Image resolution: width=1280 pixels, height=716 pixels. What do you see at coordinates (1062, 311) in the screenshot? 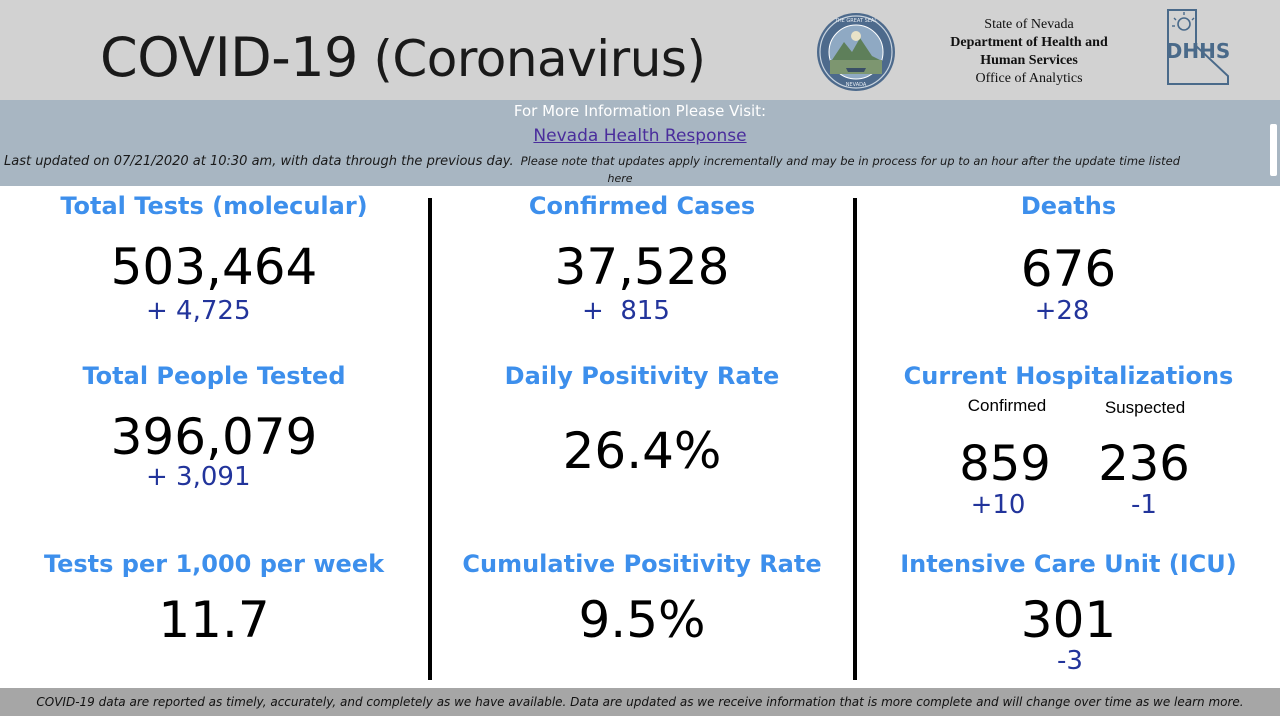
I see `deaths-delta: +28` at bounding box center [1062, 311].